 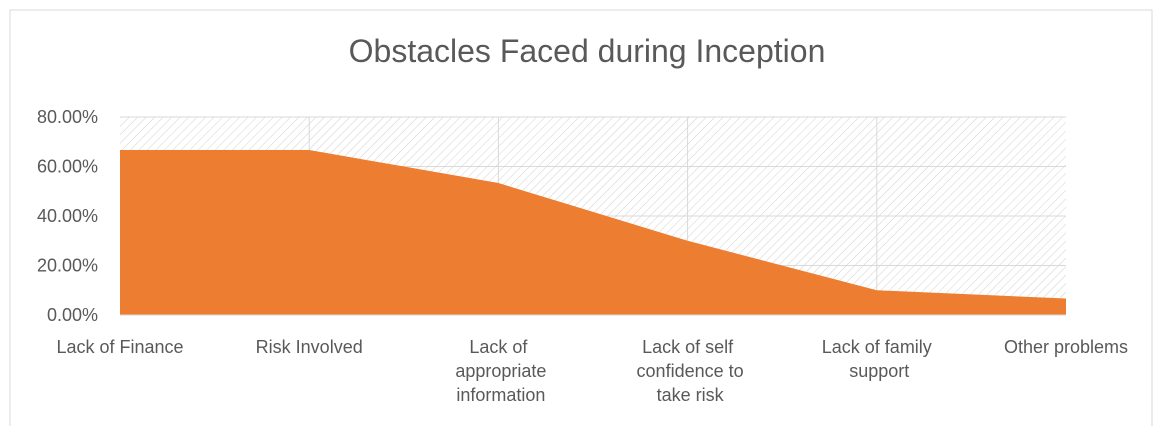 What do you see at coordinates (877, 359) in the screenshot?
I see `x-tick-label: Lack of family support` at bounding box center [877, 359].